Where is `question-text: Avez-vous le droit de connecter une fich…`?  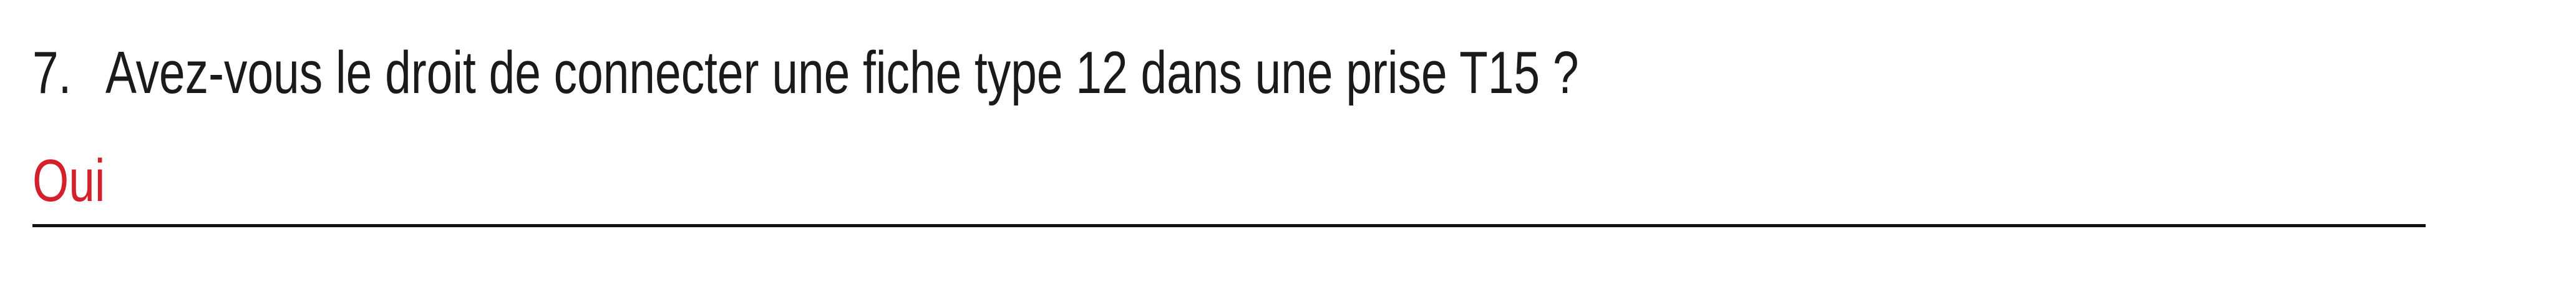
question-text: Avez-vous le droit de connecter une fich… is located at coordinates (842, 72).